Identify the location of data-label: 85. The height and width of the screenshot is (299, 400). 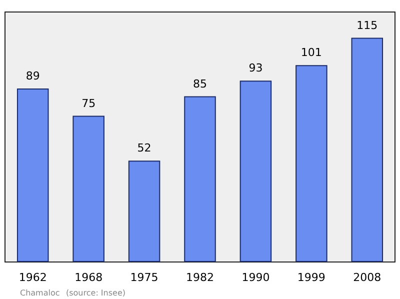
(200, 83).